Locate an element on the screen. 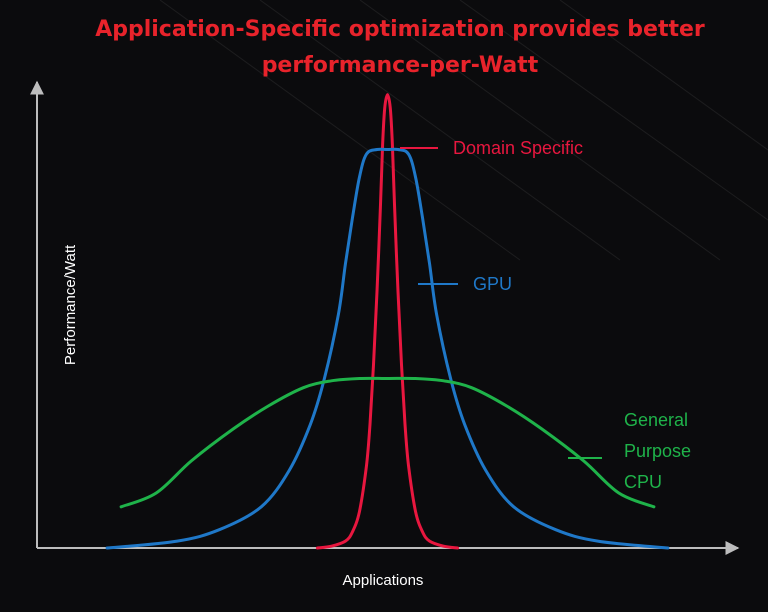  series-label-line: CPU is located at coordinates (643, 482).